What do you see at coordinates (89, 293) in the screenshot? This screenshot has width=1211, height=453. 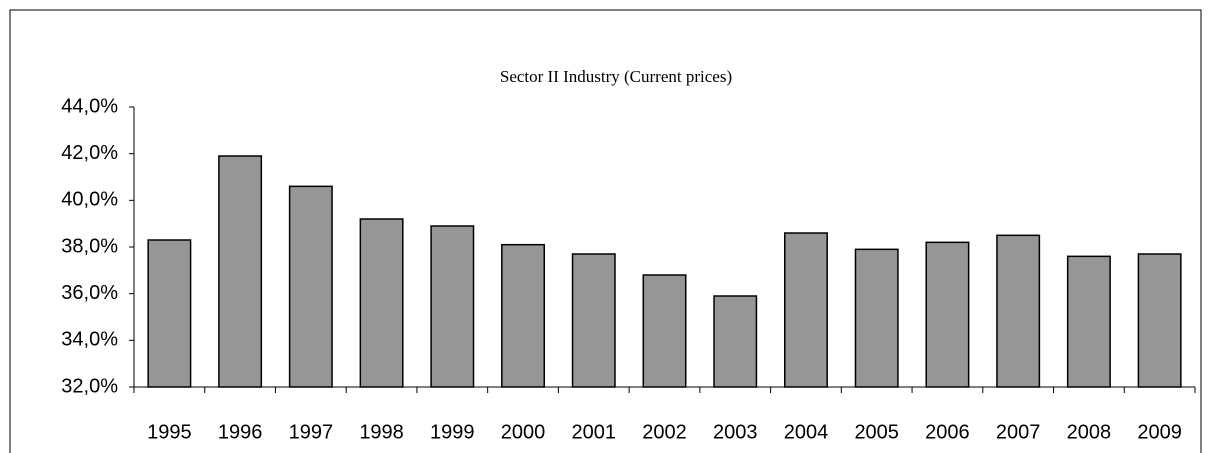 I see `y-tick-label: 36,0%` at bounding box center [89, 293].